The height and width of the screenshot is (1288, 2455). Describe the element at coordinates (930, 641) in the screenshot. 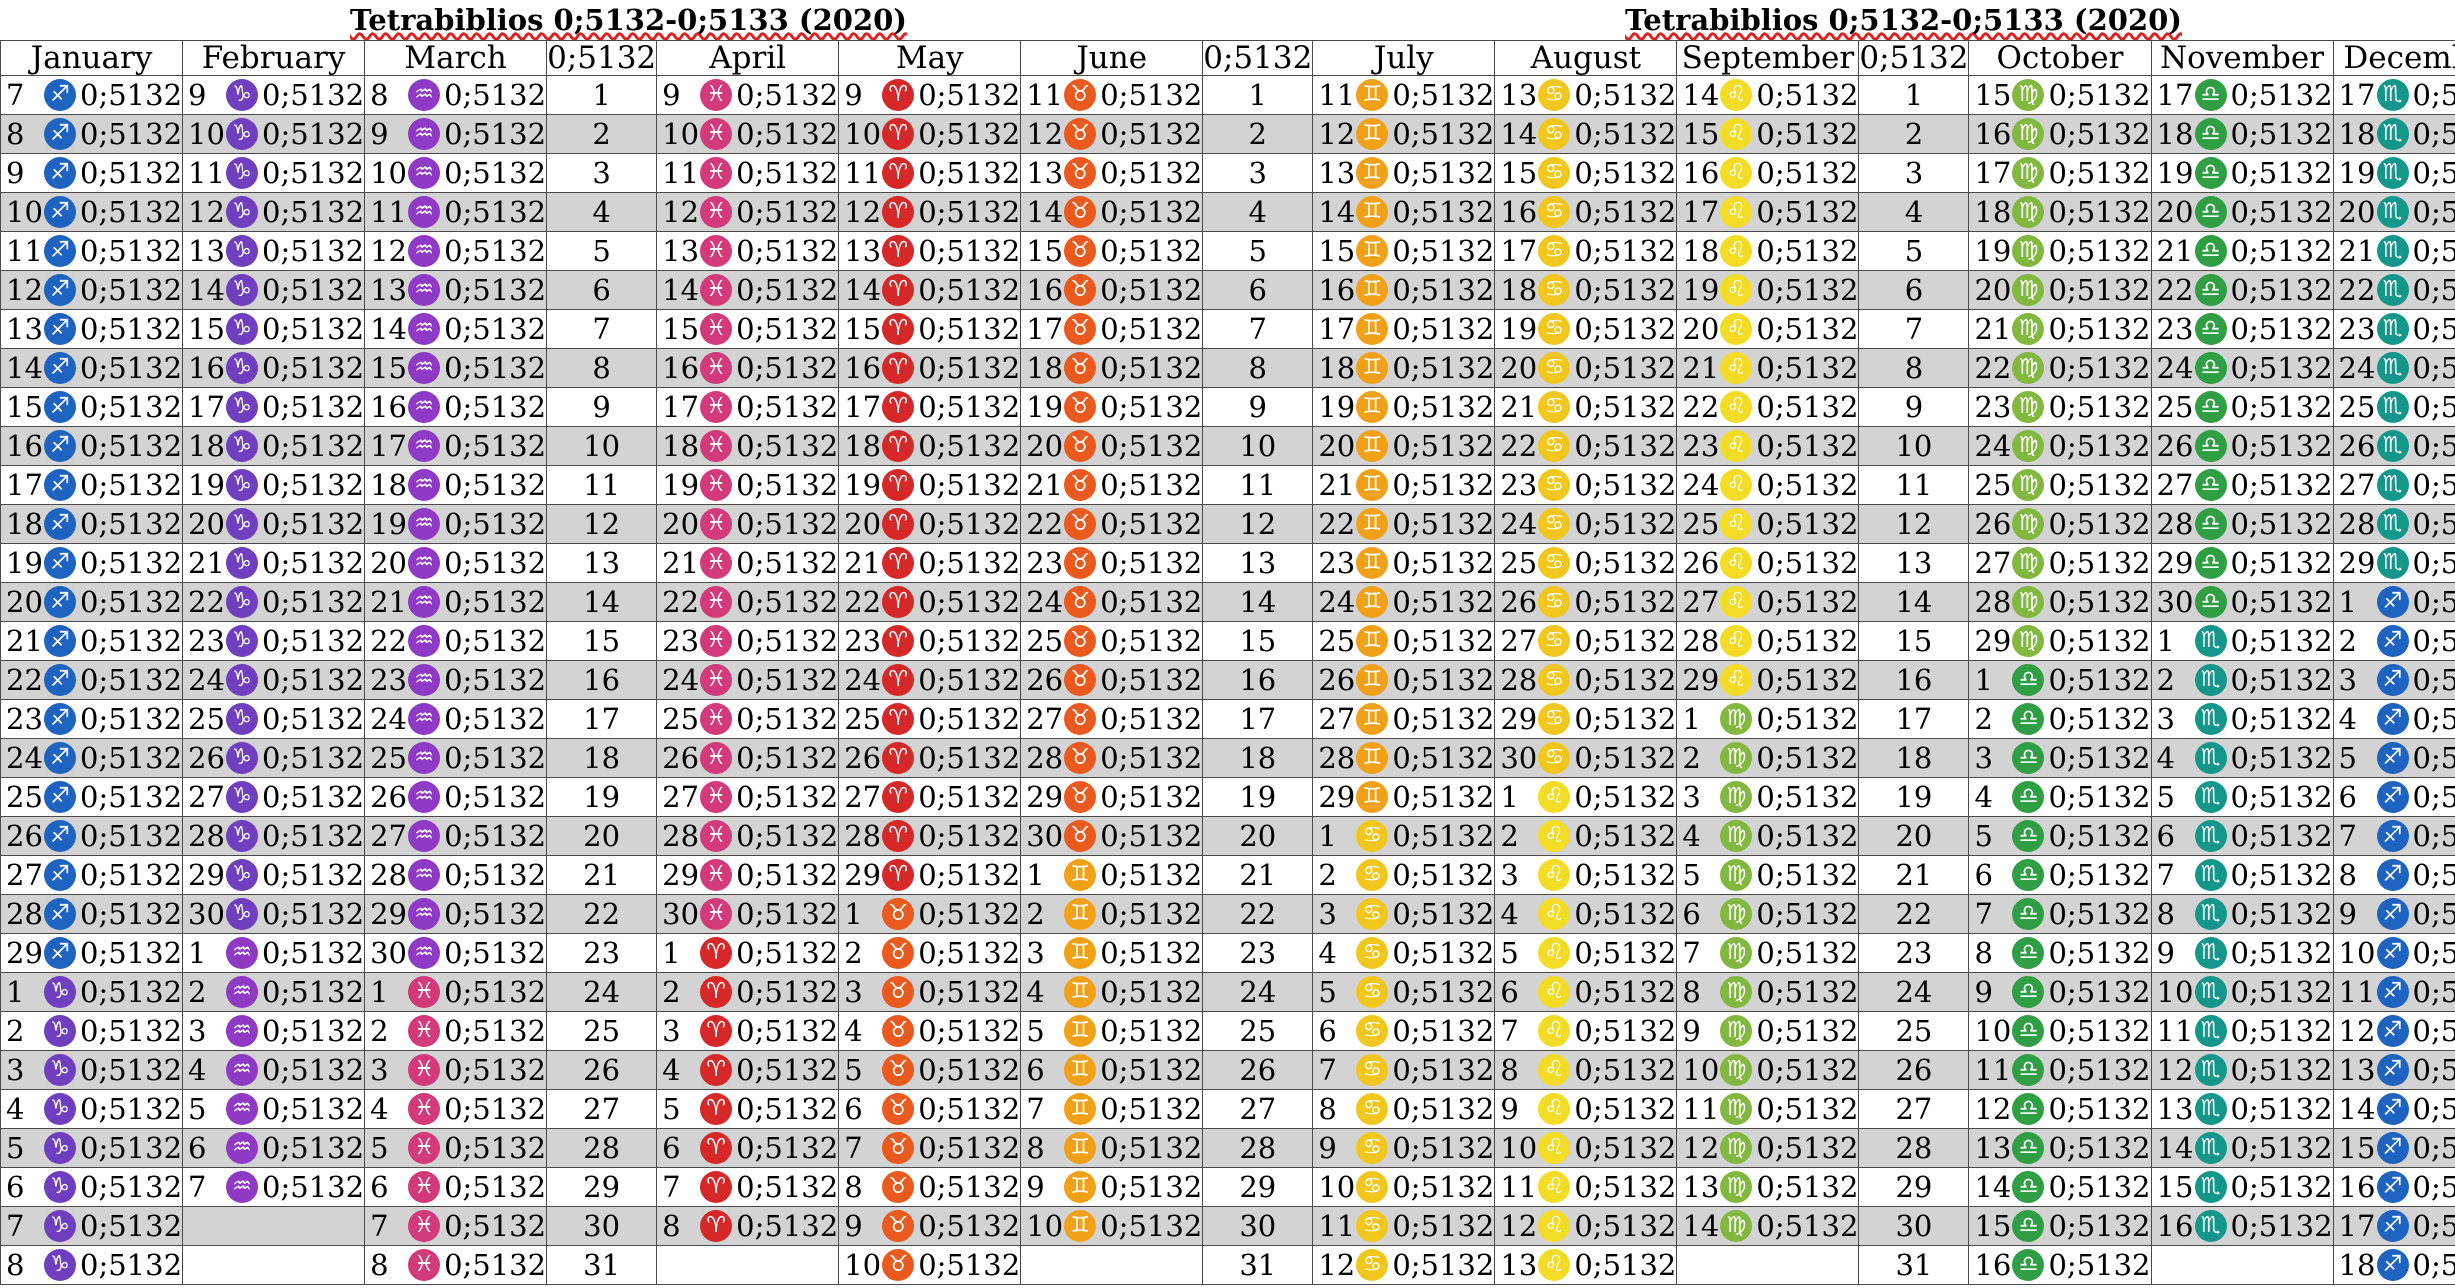

I see `day-entry: 23 ♈ 0;5132` at that location.